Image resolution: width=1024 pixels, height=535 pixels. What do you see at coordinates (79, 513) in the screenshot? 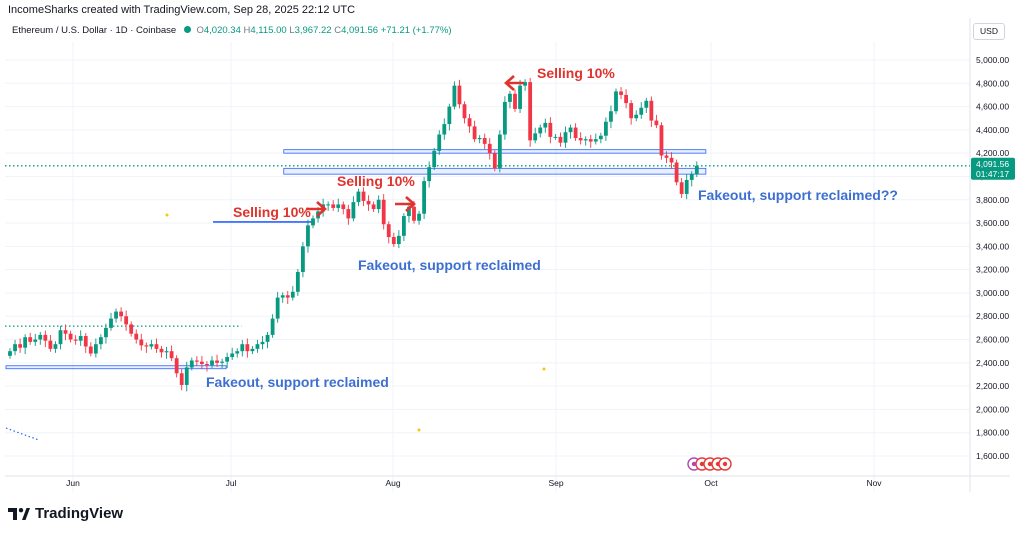
I see `footer-brand: TradingView` at bounding box center [79, 513].